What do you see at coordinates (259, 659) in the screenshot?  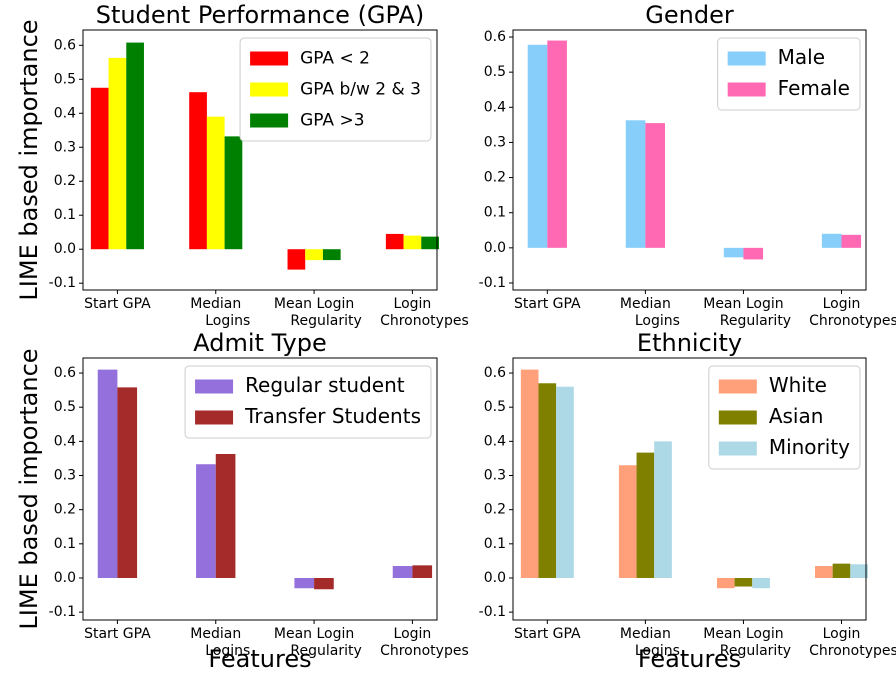 I see `x-axis-label: Features` at bounding box center [259, 659].